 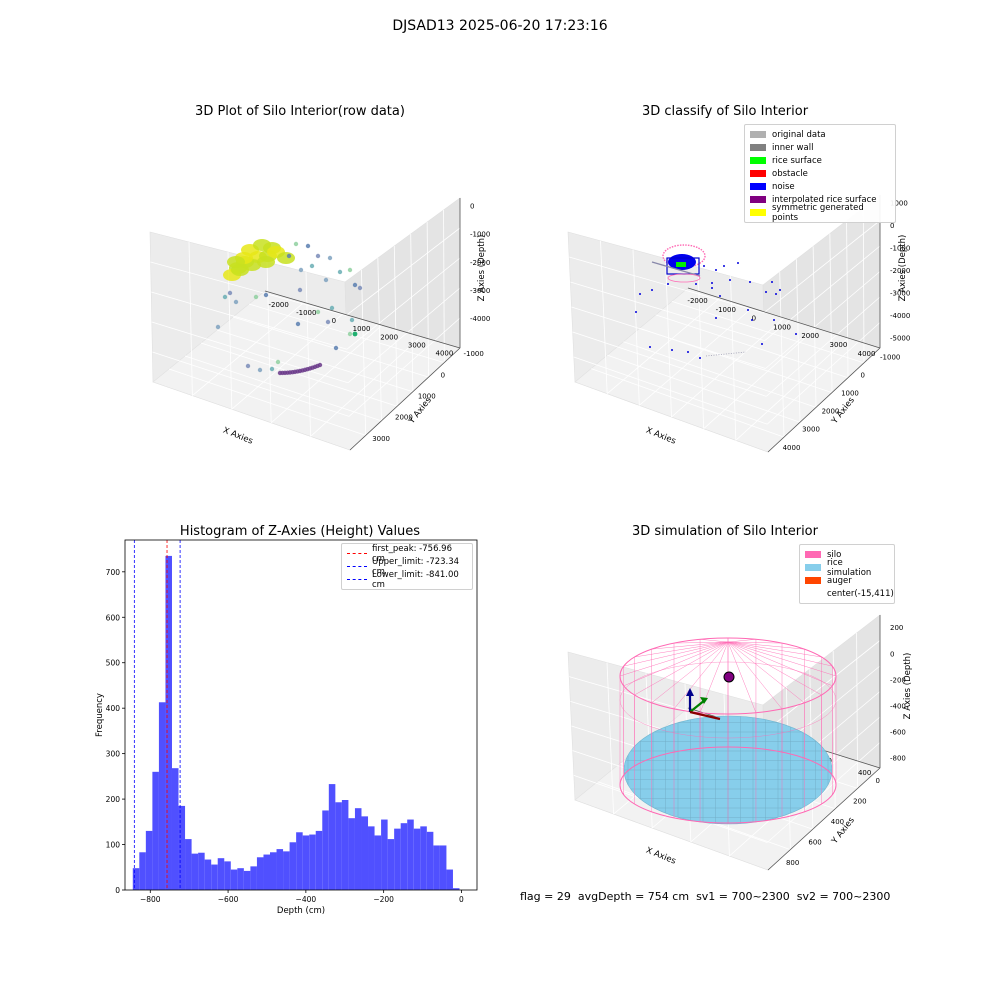 What do you see at coordinates (404, 418) in the screenshot?
I see `y-tick-label: 2000` at bounding box center [404, 418].